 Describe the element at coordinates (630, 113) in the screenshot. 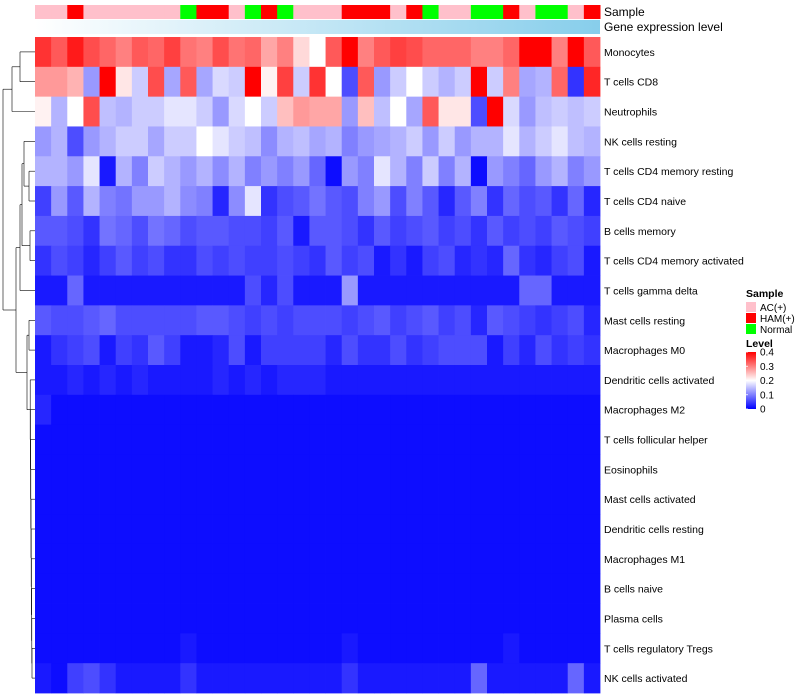

I see `row-label: Neutrophils` at that location.